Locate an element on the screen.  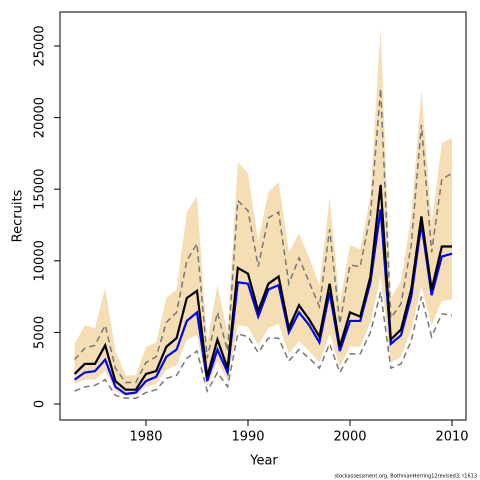
y-tick-label: 10000 is located at coordinates (40, 260).